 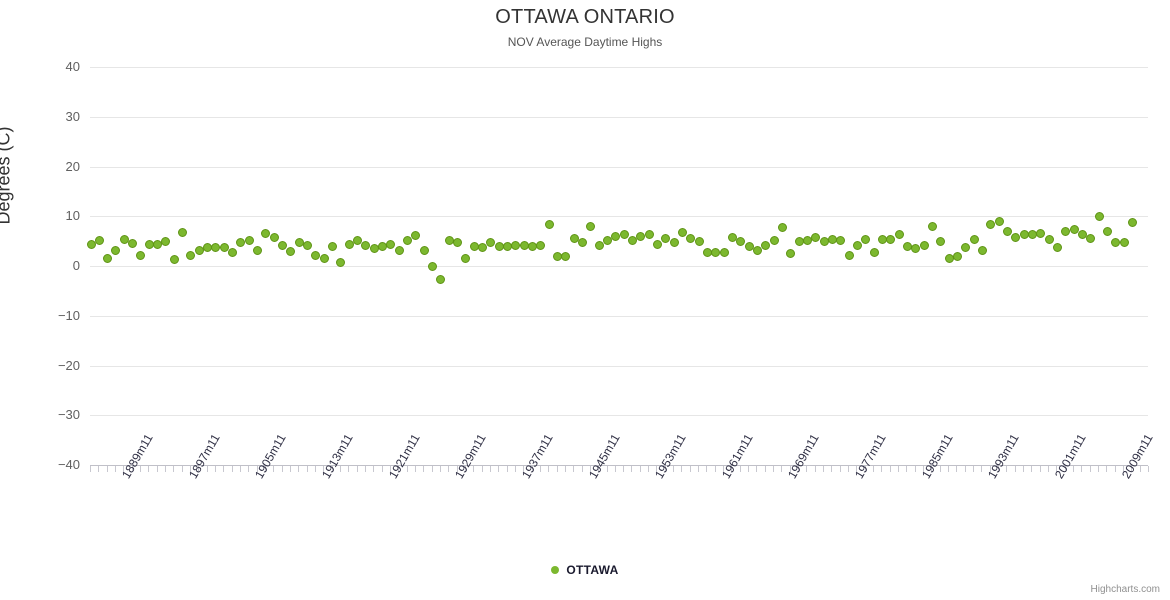 What do you see at coordinates (584, 569) in the screenshot?
I see `legend-item: OTTAWA` at bounding box center [584, 569].